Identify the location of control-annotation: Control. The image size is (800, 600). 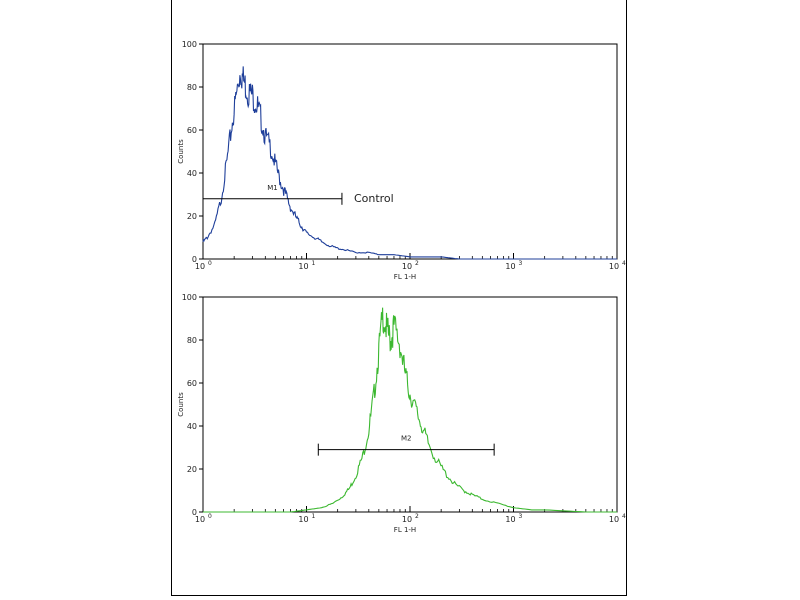
(374, 198).